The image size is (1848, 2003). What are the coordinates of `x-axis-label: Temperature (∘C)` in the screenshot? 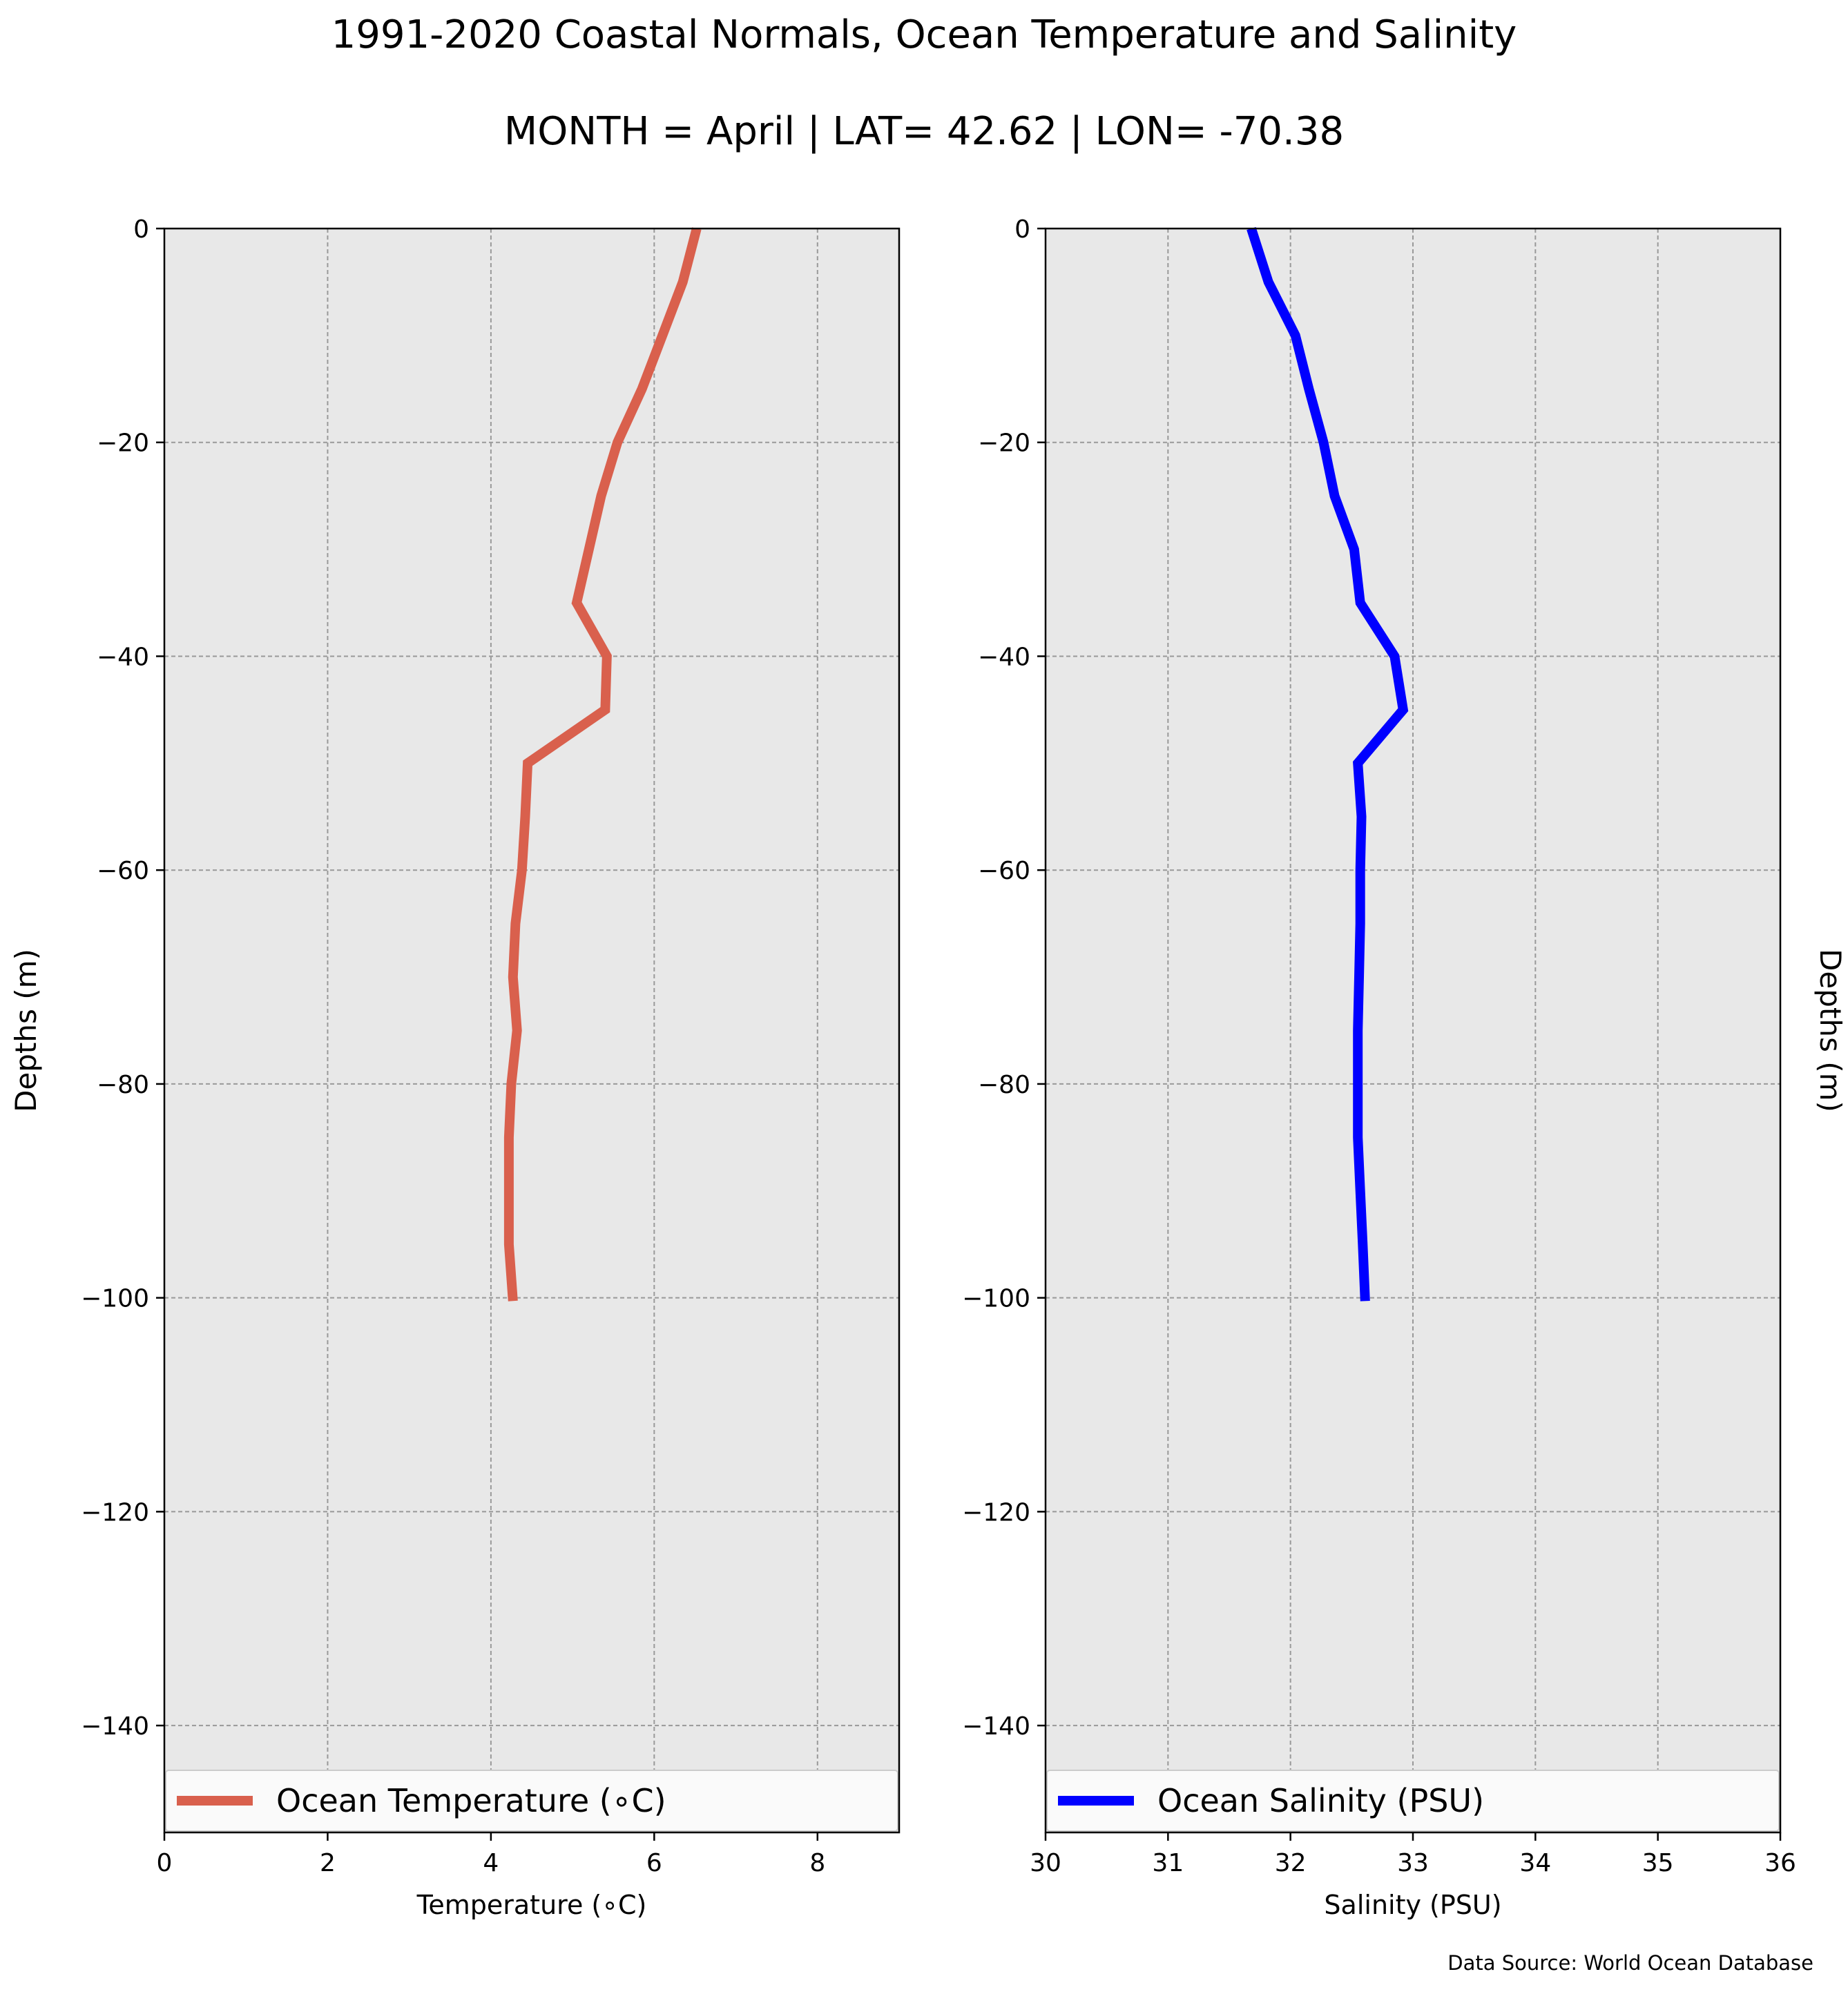 It's located at (531, 1905).